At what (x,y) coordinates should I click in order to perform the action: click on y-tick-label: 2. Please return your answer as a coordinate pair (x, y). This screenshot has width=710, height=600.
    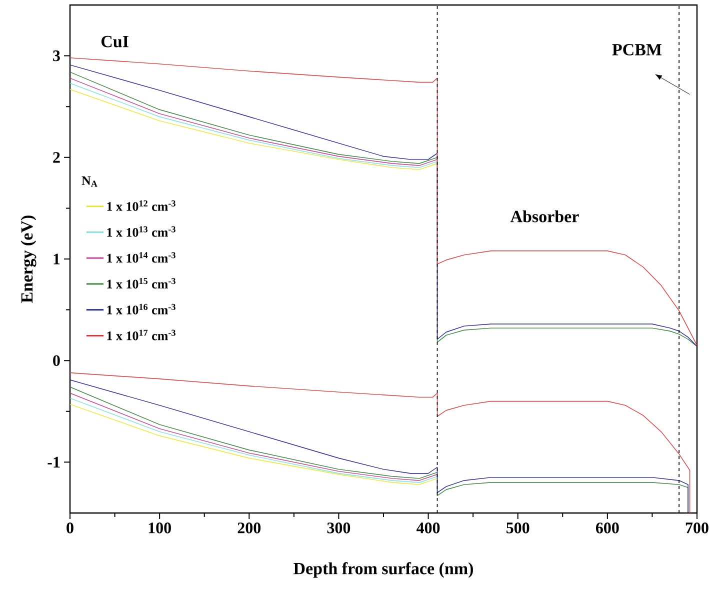
    Looking at the image, I should click on (56, 157).